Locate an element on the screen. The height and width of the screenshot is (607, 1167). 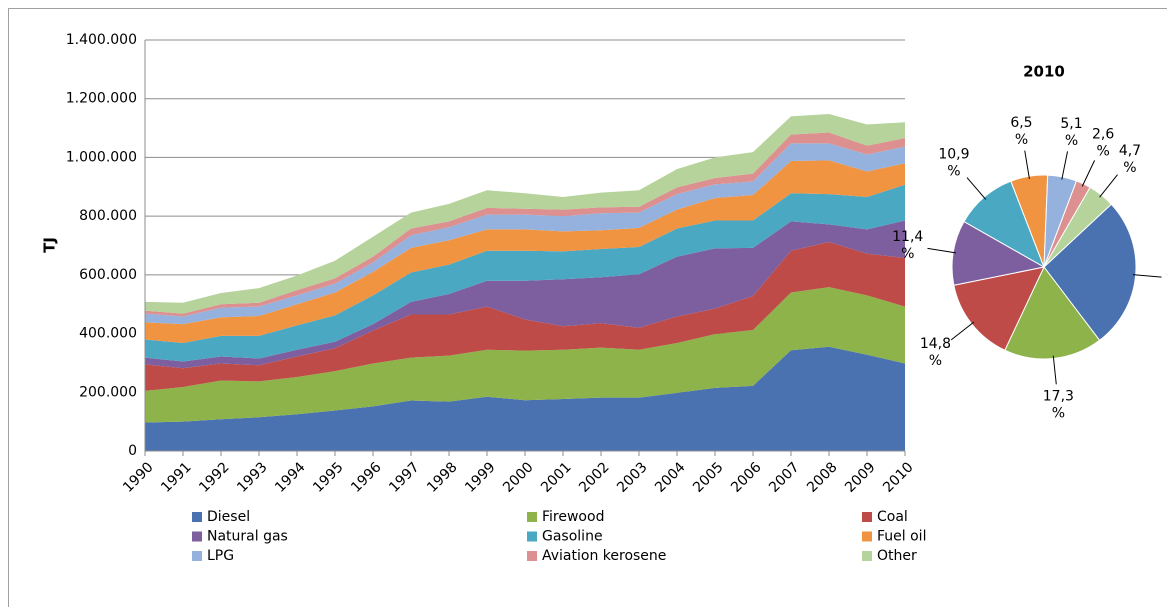
data-label: 17,3% is located at coordinates (1058, 404).